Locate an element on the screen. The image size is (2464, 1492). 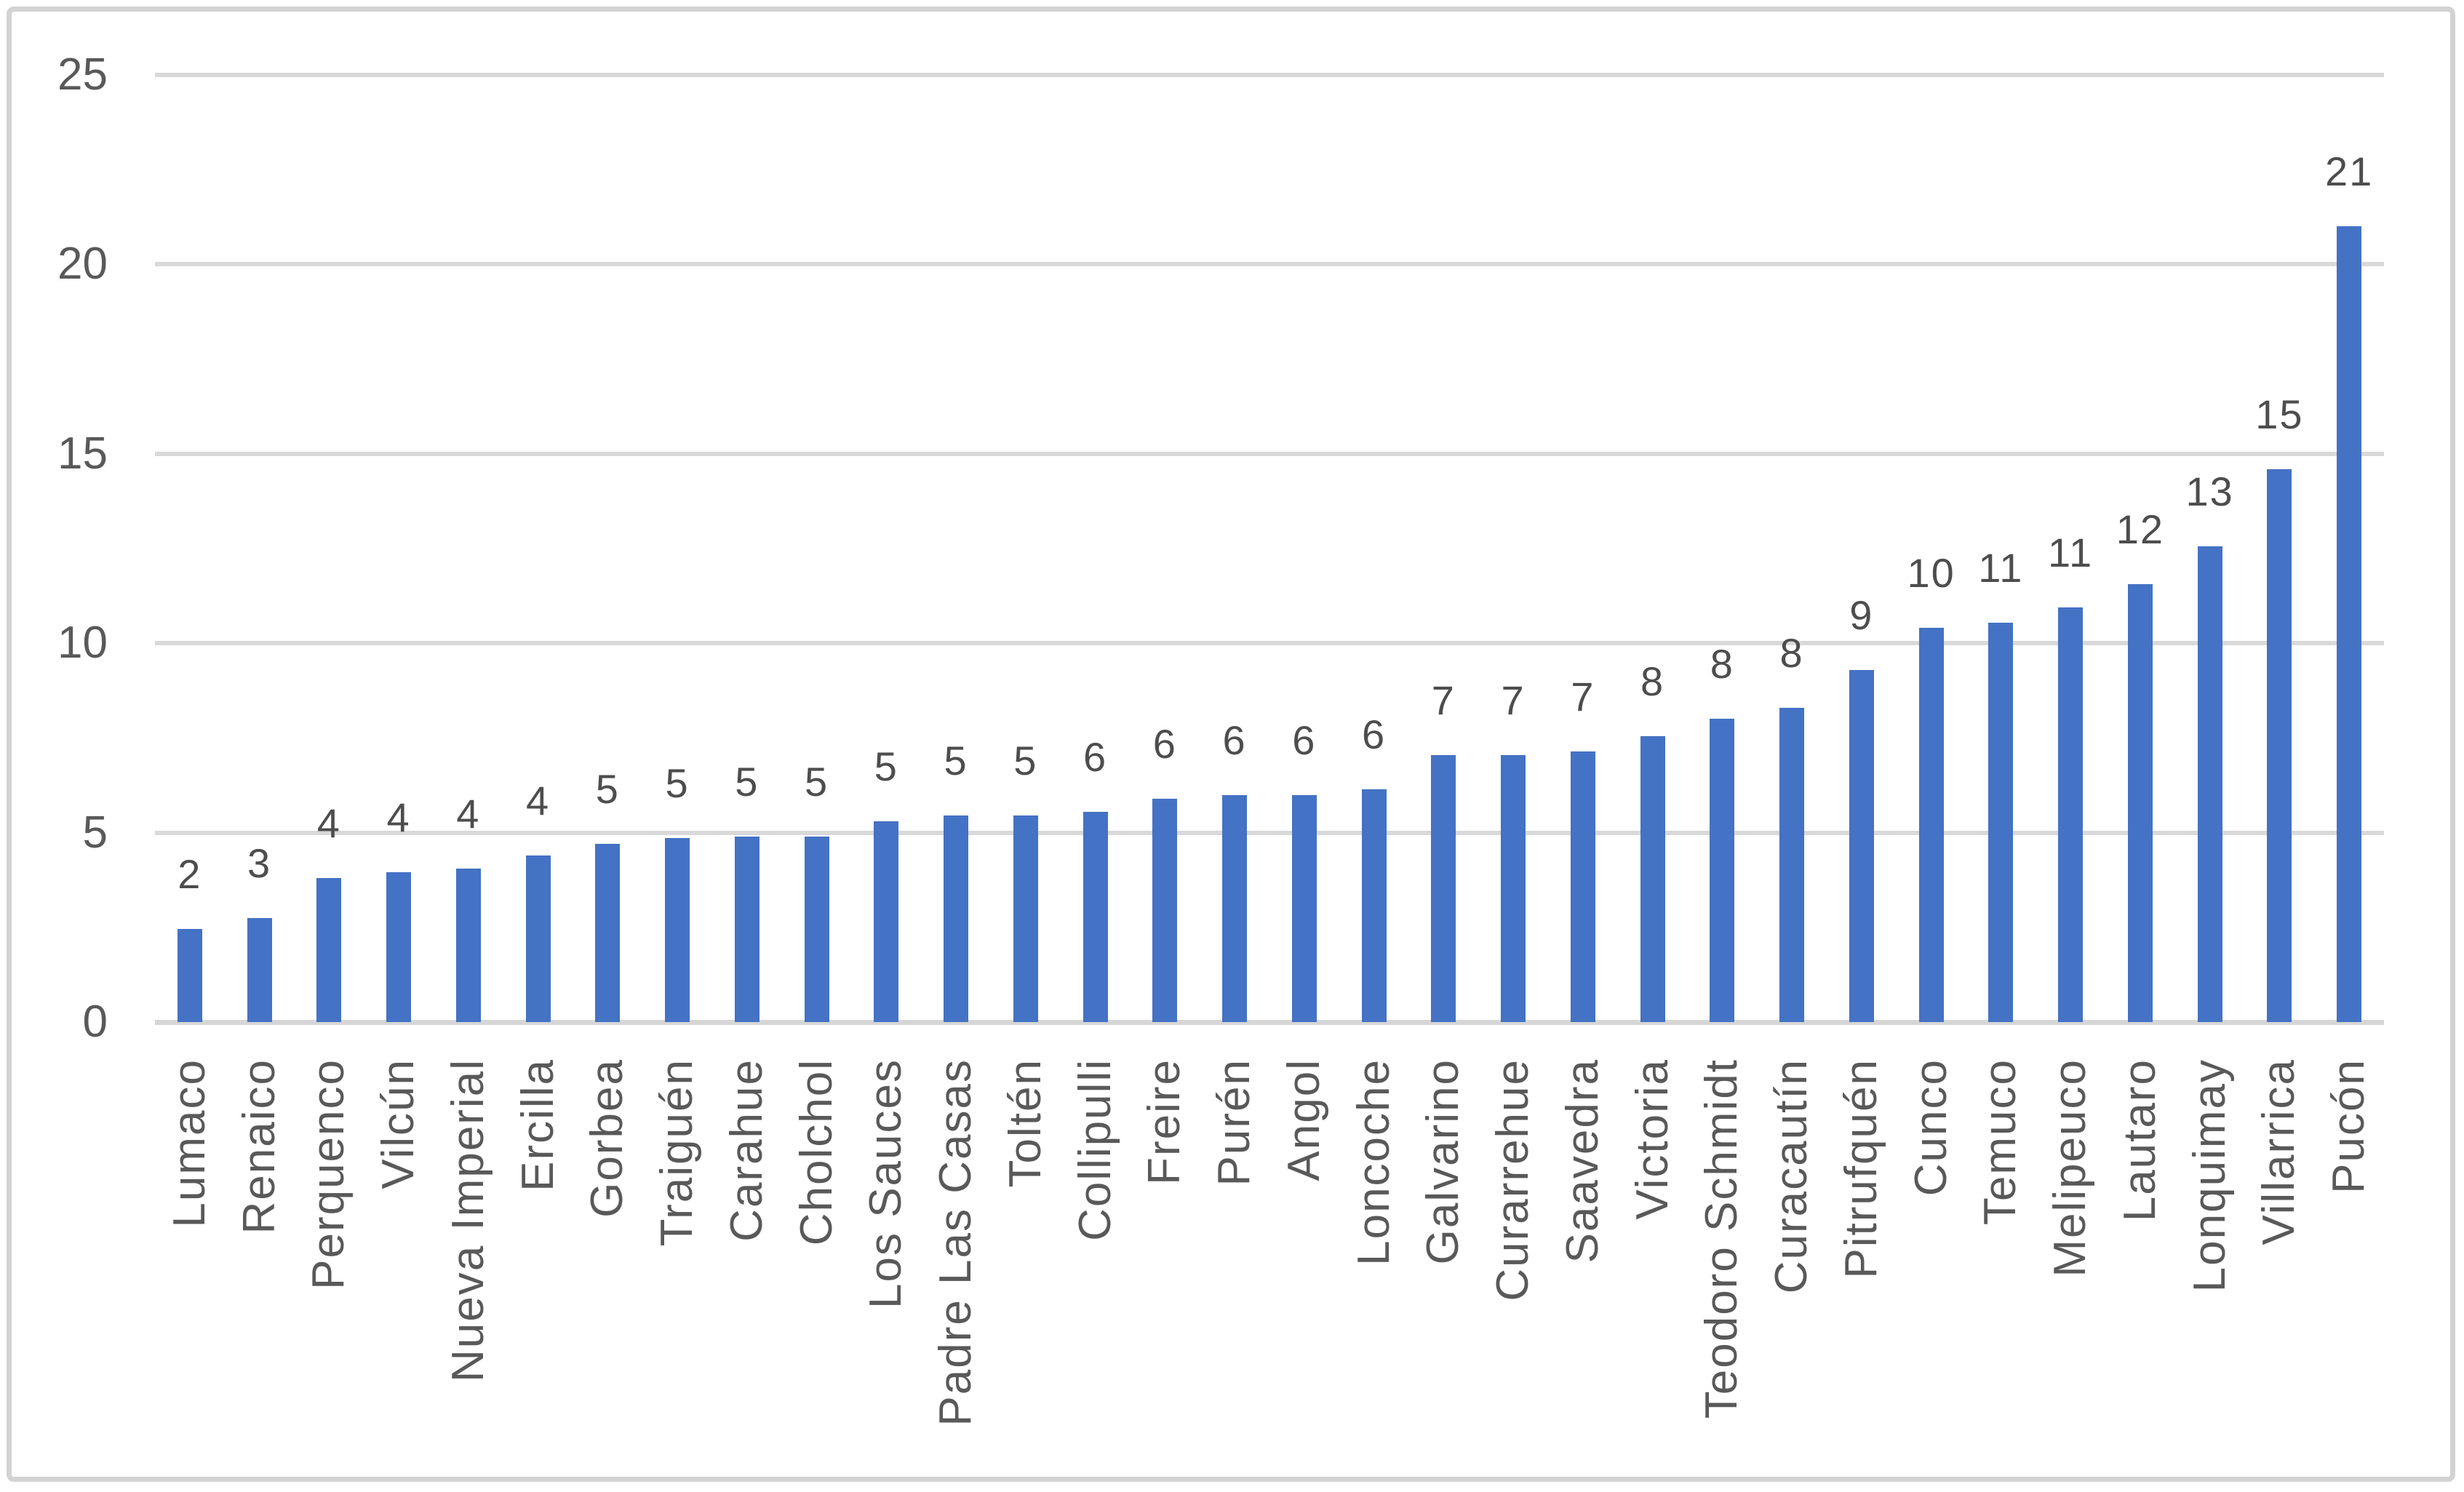
x-category-label: Villarrica is located at coordinates (2279, 1151).